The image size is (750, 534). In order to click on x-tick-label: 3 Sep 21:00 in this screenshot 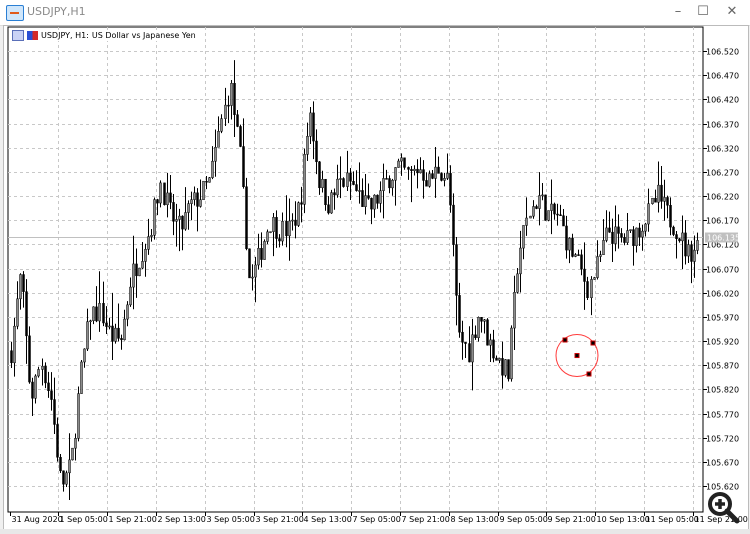, I will do `click(280, 519)`.